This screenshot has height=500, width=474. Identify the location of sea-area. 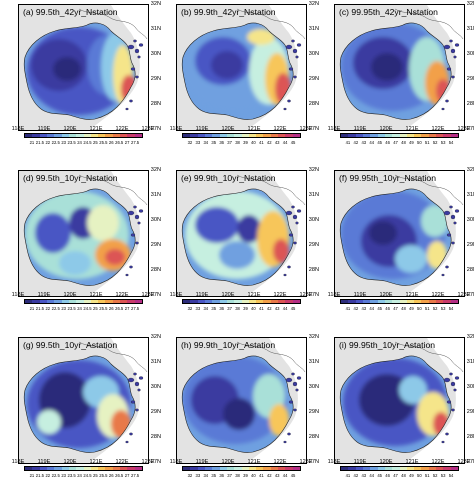
(118, 400).